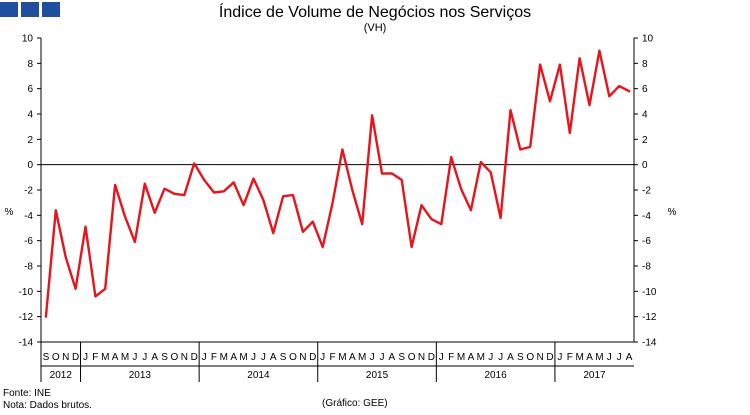 The height and width of the screenshot is (415, 750). What do you see at coordinates (649, 317) in the screenshot?
I see `y-tick-label-right: -12` at bounding box center [649, 317].